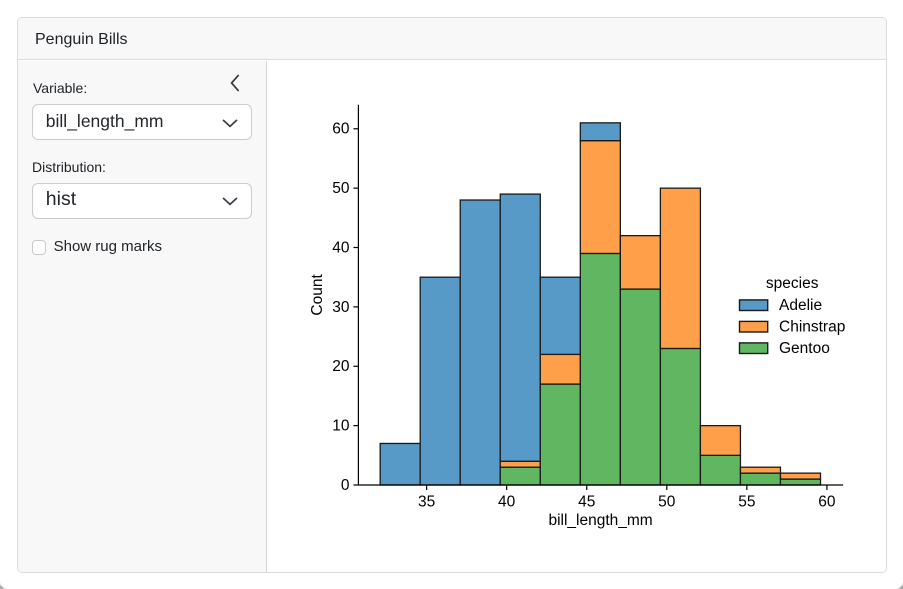 This screenshot has width=903, height=589. Describe the element at coordinates (344, 485) in the screenshot. I see `svg-text: 0` at that location.